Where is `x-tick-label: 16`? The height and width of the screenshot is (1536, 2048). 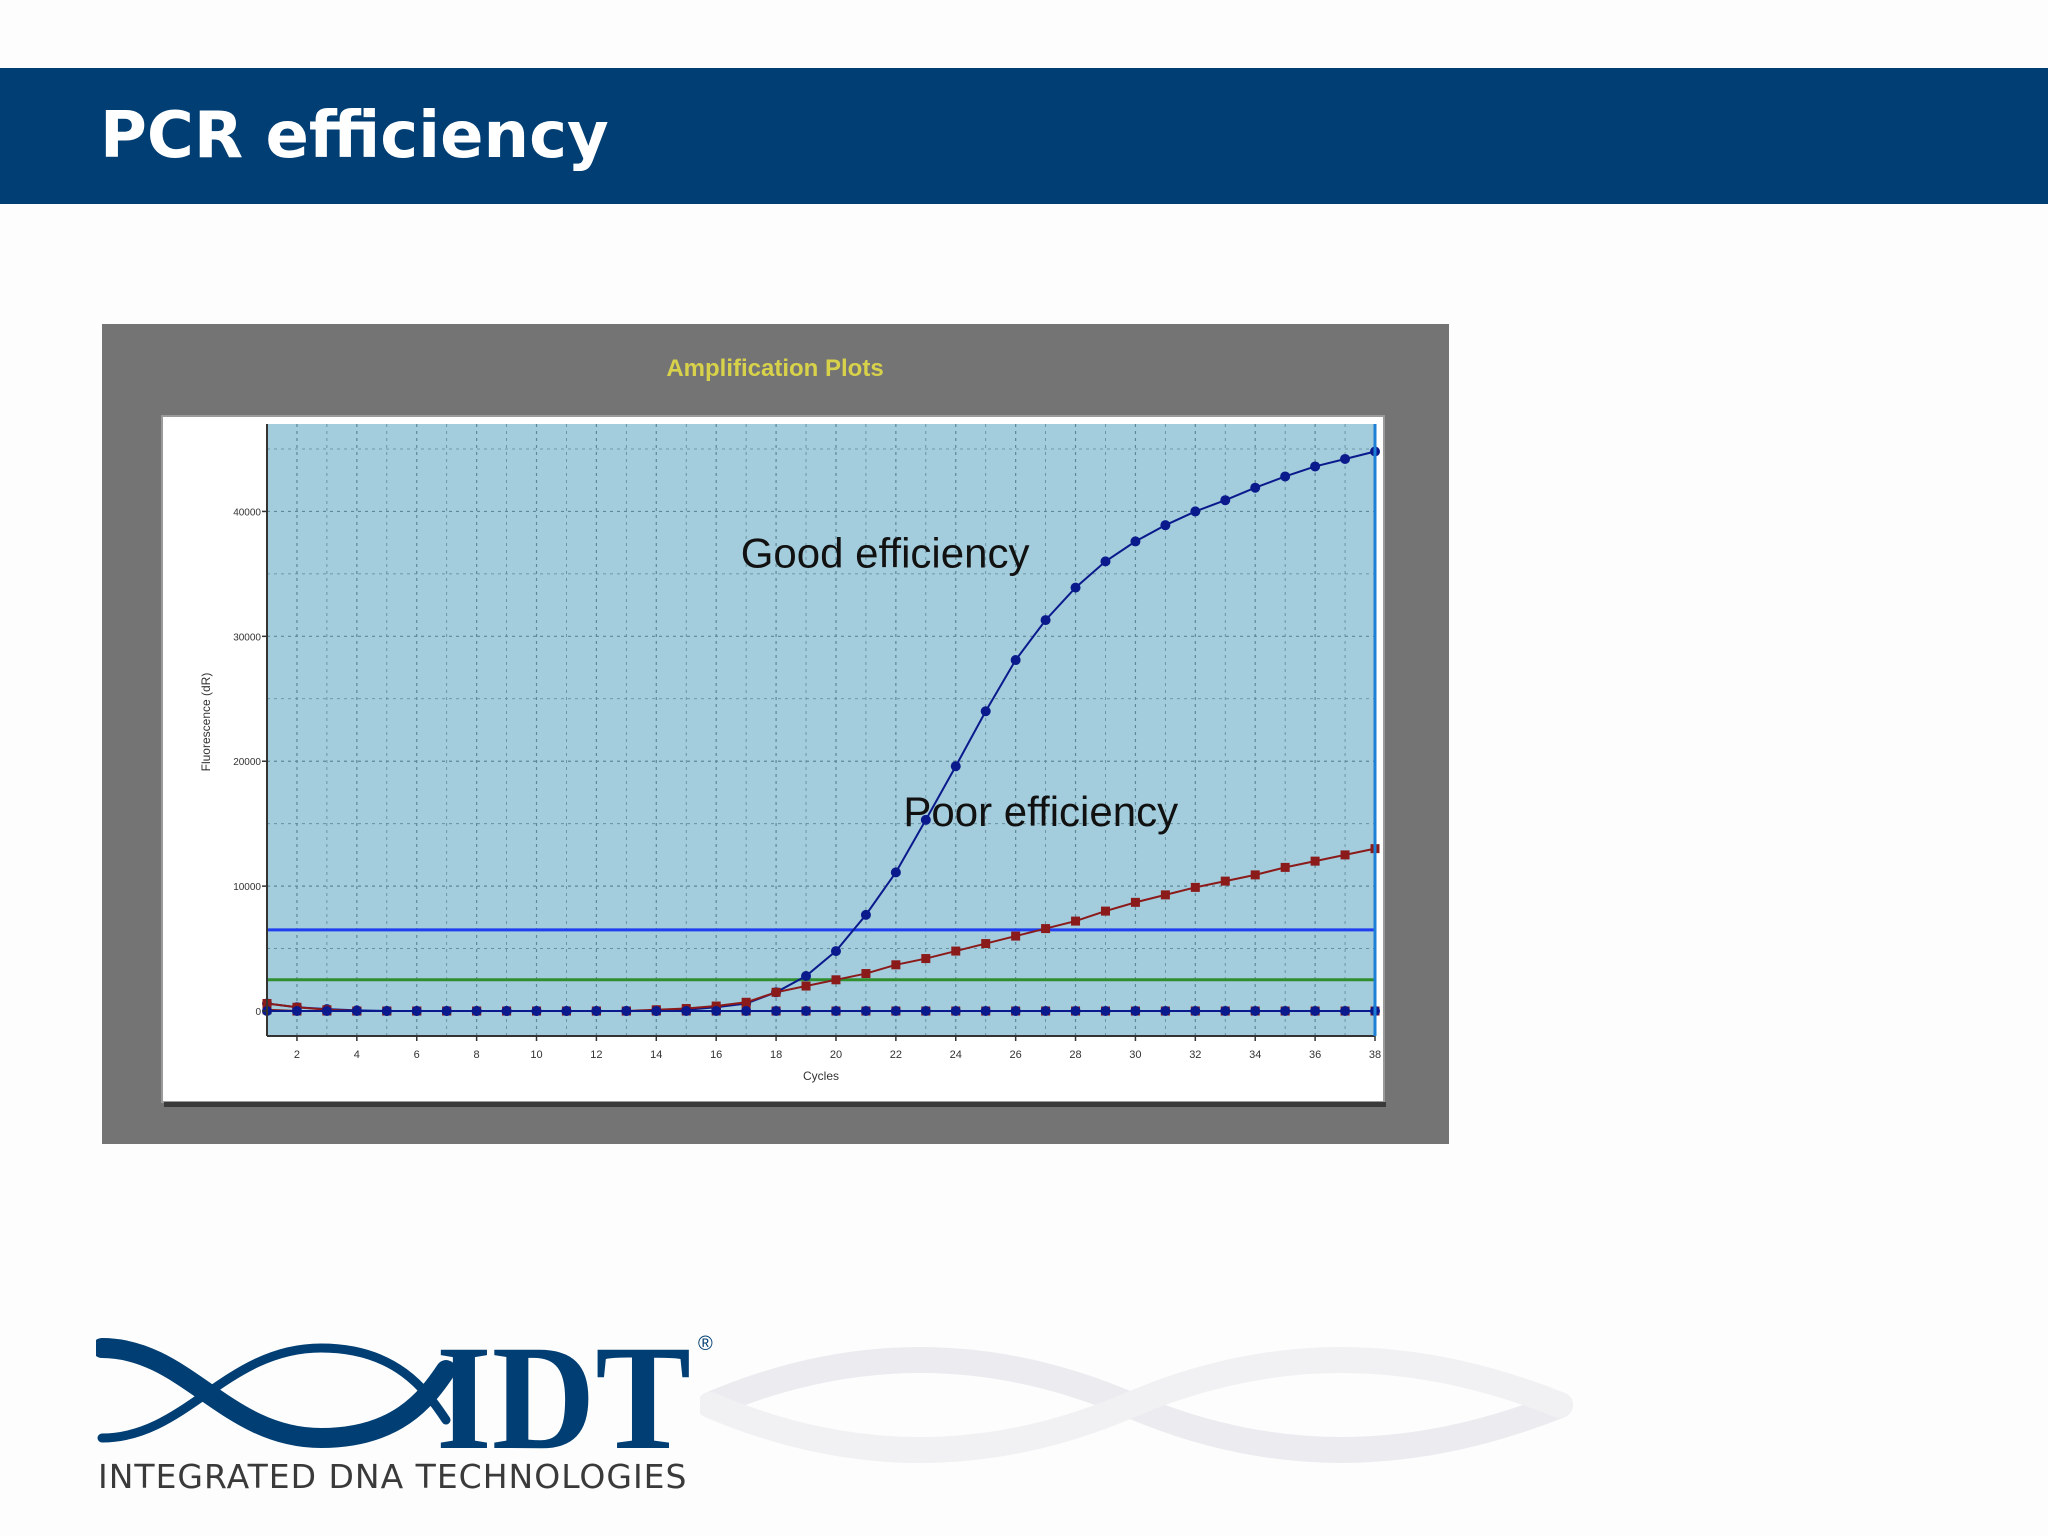 x-tick-label: 16 is located at coordinates (716, 1055).